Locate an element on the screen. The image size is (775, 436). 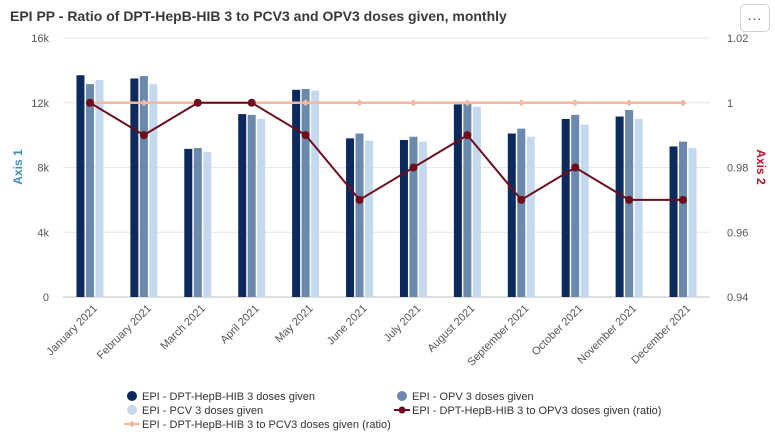
x-tick-label: February 2021 is located at coordinates (124, 332).